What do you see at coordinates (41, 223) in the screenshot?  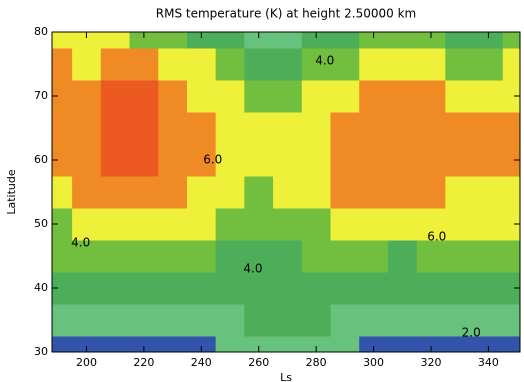 I see `y-tick-label: 50` at bounding box center [41, 223].